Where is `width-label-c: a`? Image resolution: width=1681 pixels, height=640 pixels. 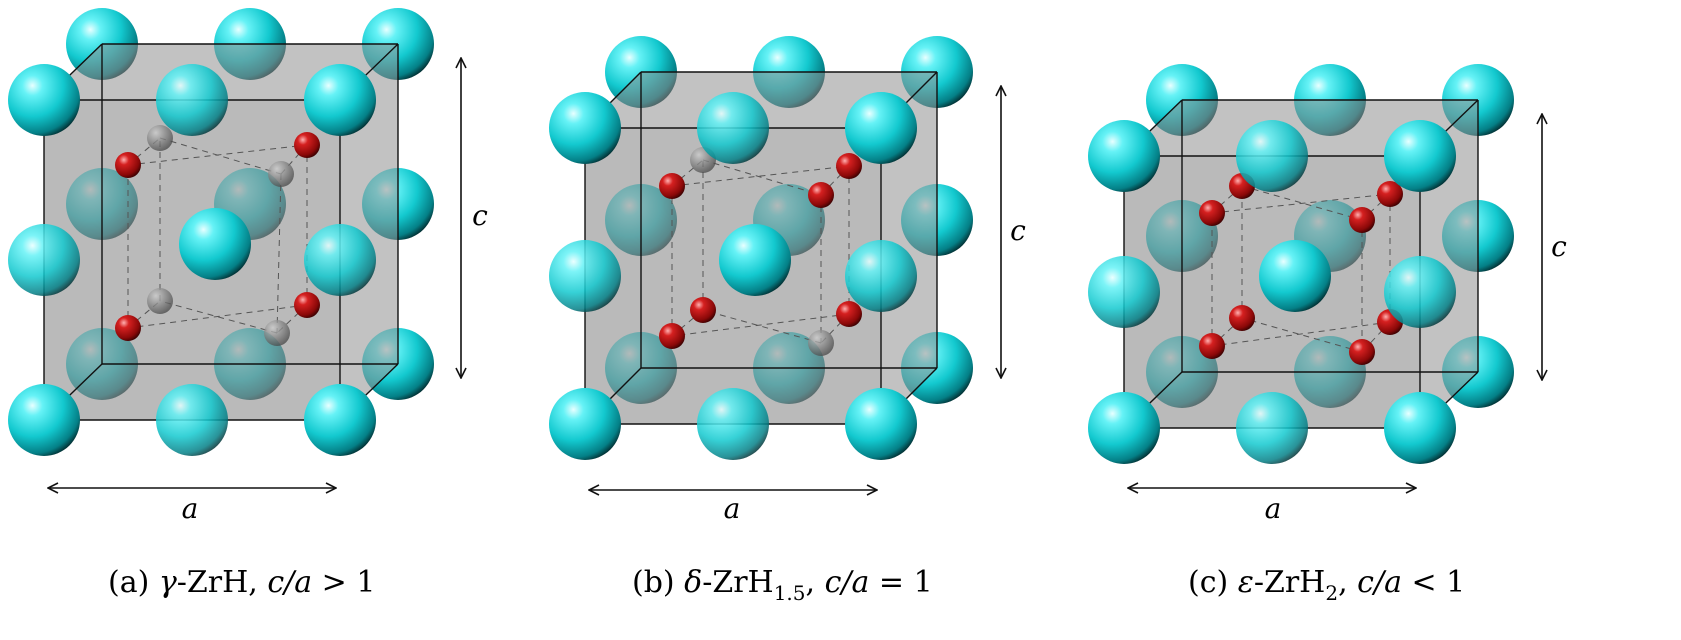
width-label-c: a is located at coordinates (1273, 508).